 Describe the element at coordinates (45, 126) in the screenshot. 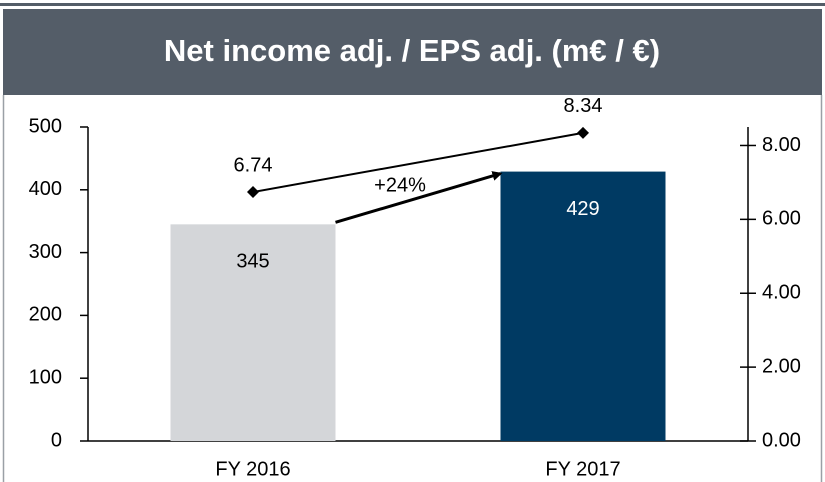

I see `y-tick-label: 500` at that location.